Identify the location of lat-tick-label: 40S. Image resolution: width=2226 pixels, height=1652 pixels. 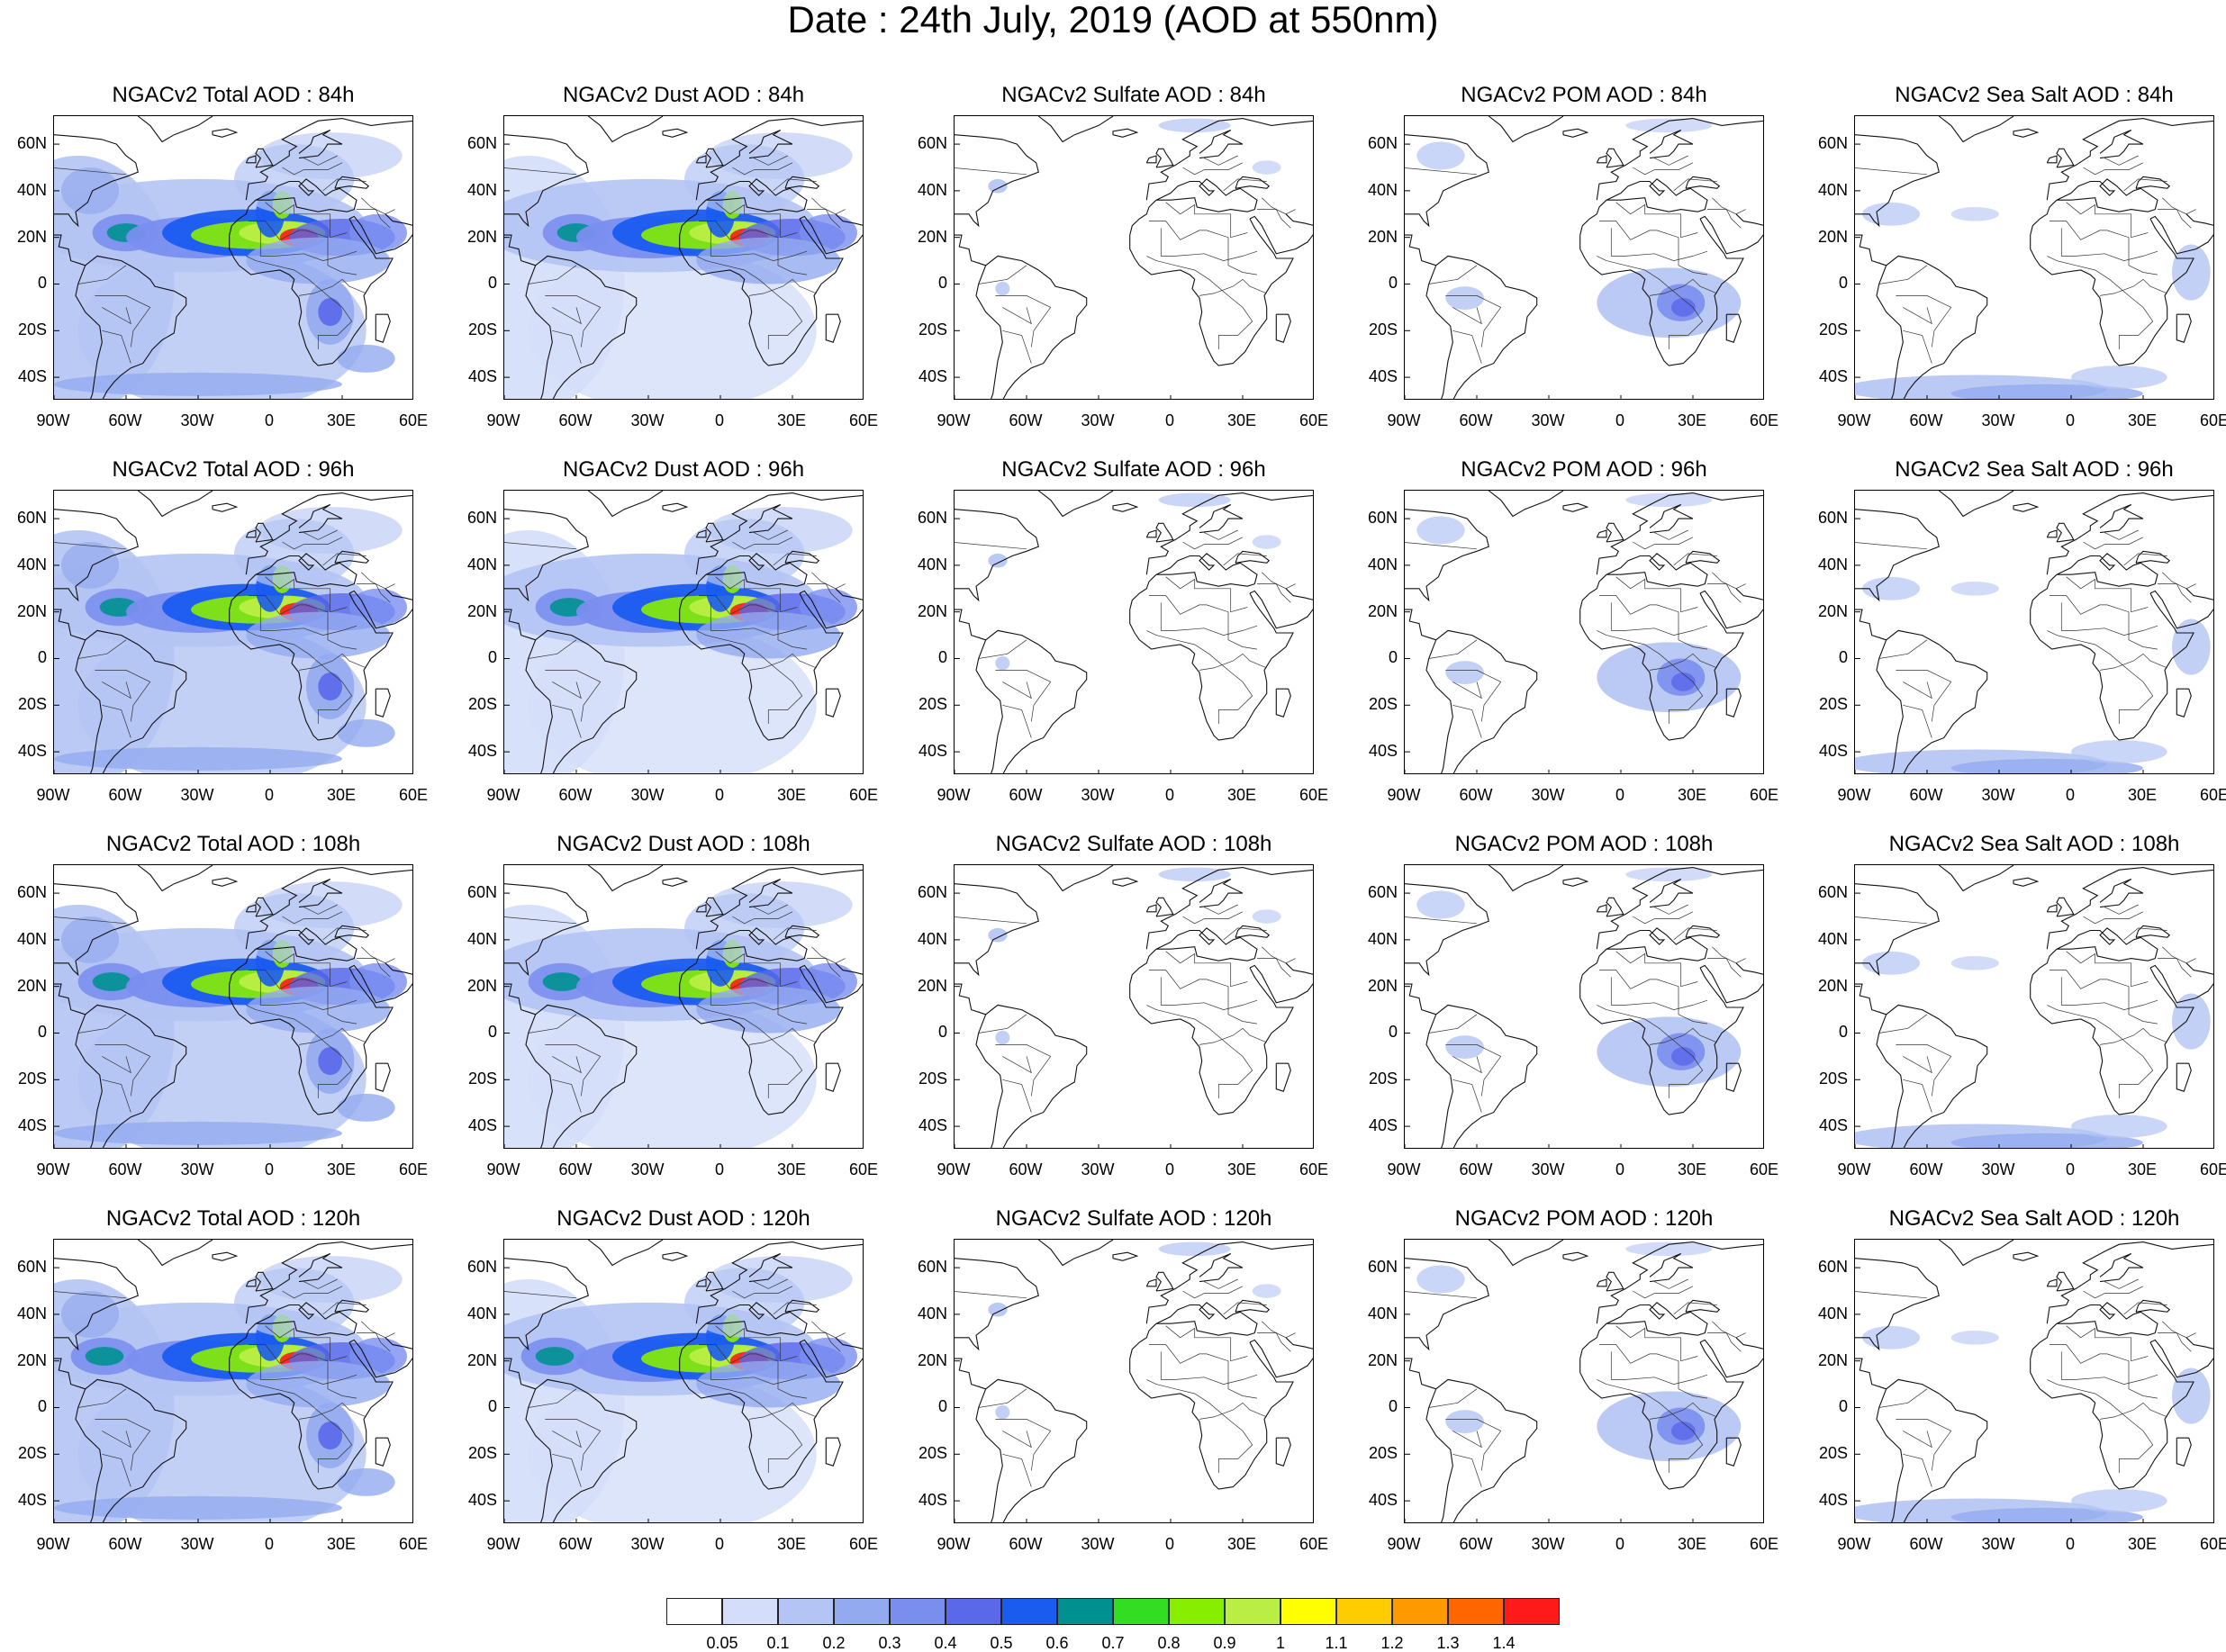
(482, 376).